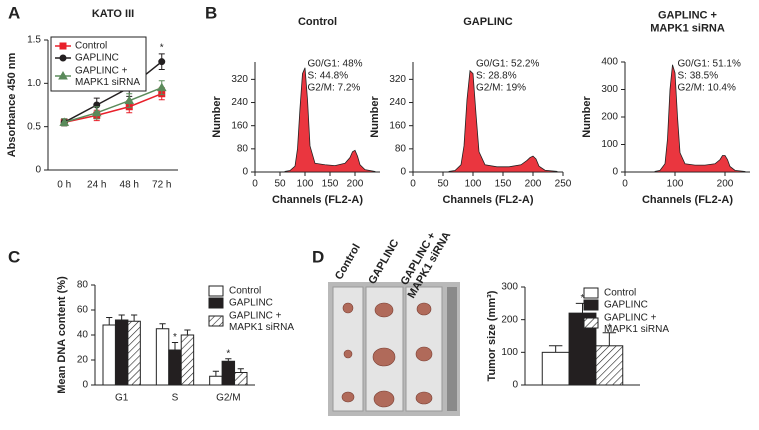 Image resolution: width=759 pixels, height=430 pixels. Describe the element at coordinates (488, 22) in the screenshot. I see `chart-title: GAPLINC` at that location.